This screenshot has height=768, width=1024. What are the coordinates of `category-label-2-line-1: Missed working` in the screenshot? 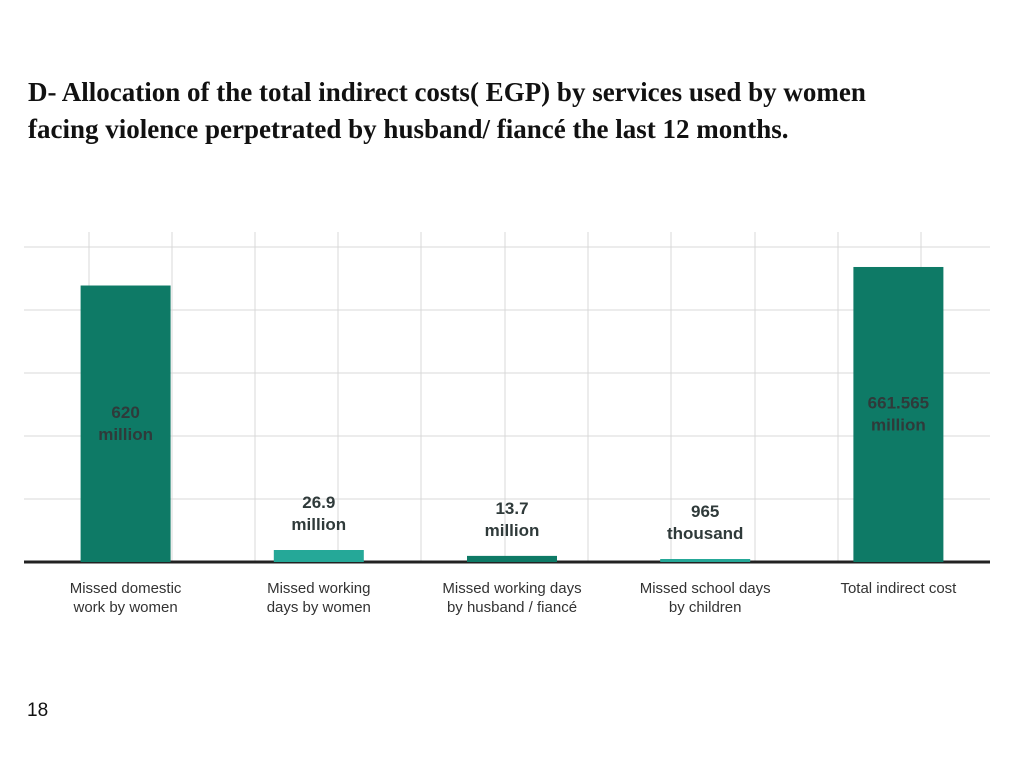 It's located at (318, 588).